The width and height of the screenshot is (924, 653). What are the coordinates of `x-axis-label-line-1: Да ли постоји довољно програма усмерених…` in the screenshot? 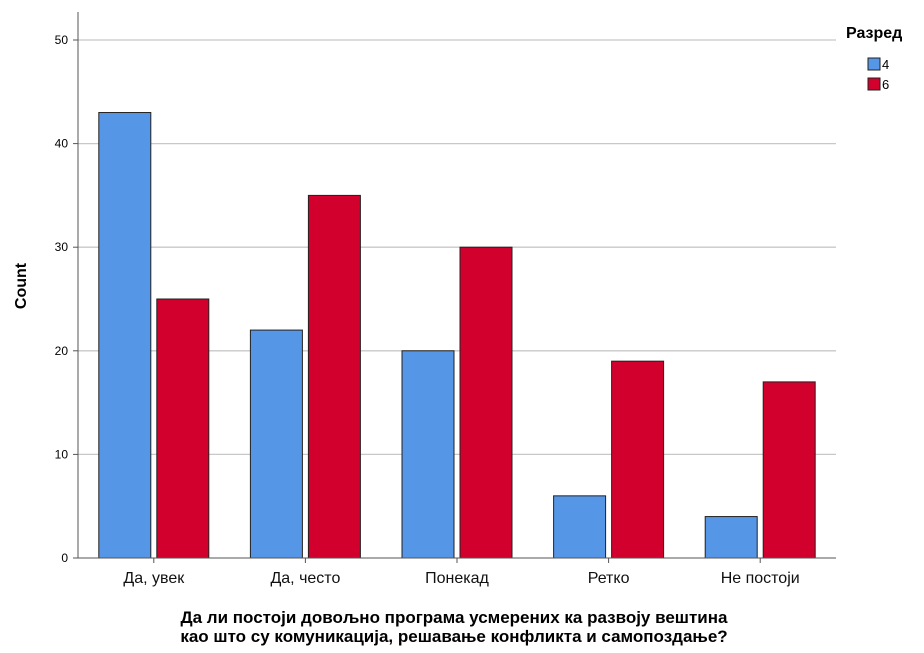 It's located at (454, 617).